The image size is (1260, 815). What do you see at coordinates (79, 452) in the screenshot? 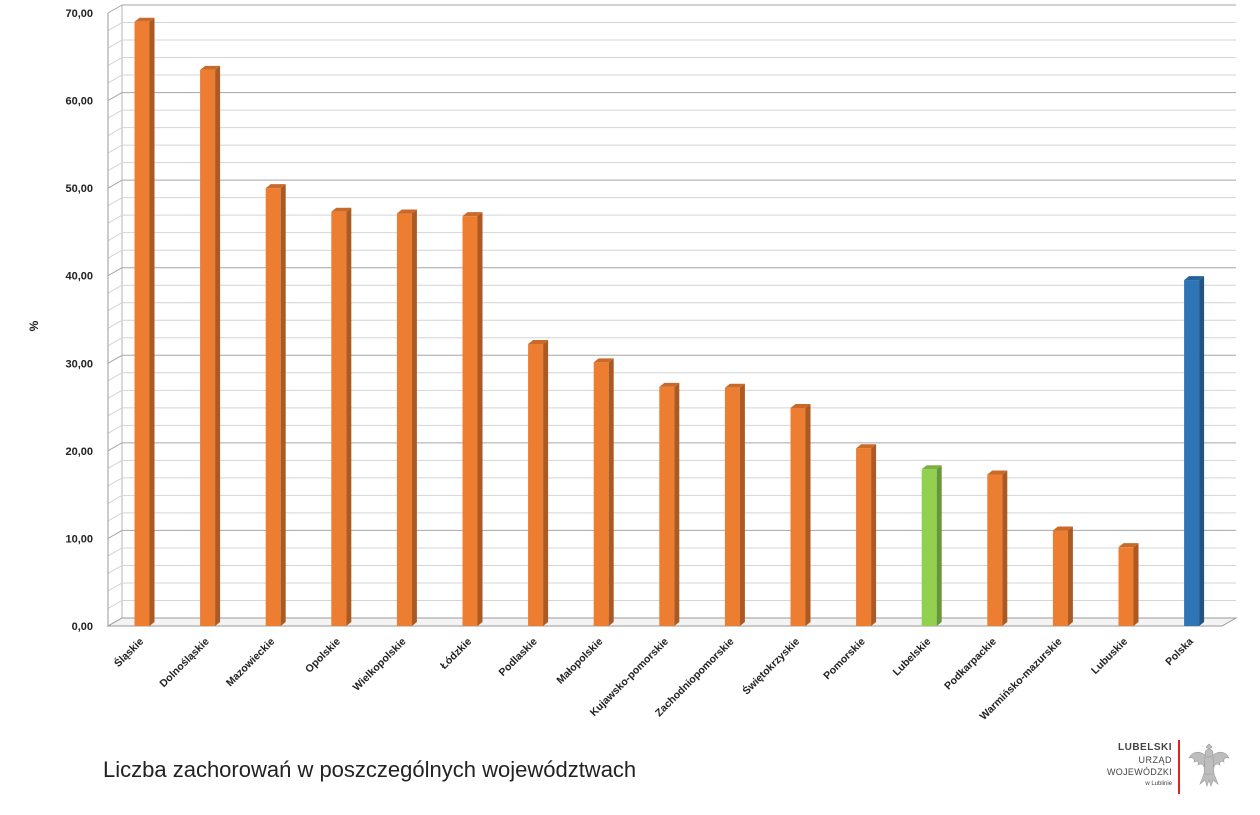
I see `y-tick-label: 20,00` at bounding box center [79, 452].